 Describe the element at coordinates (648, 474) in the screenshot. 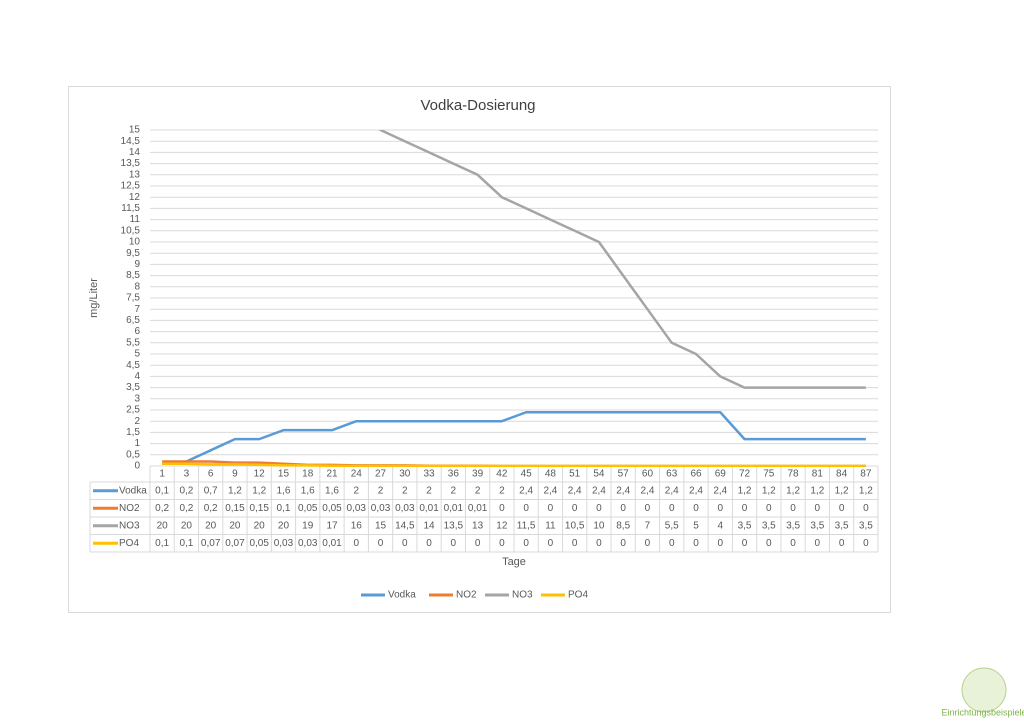

I see `x-tick-label: 60` at that location.